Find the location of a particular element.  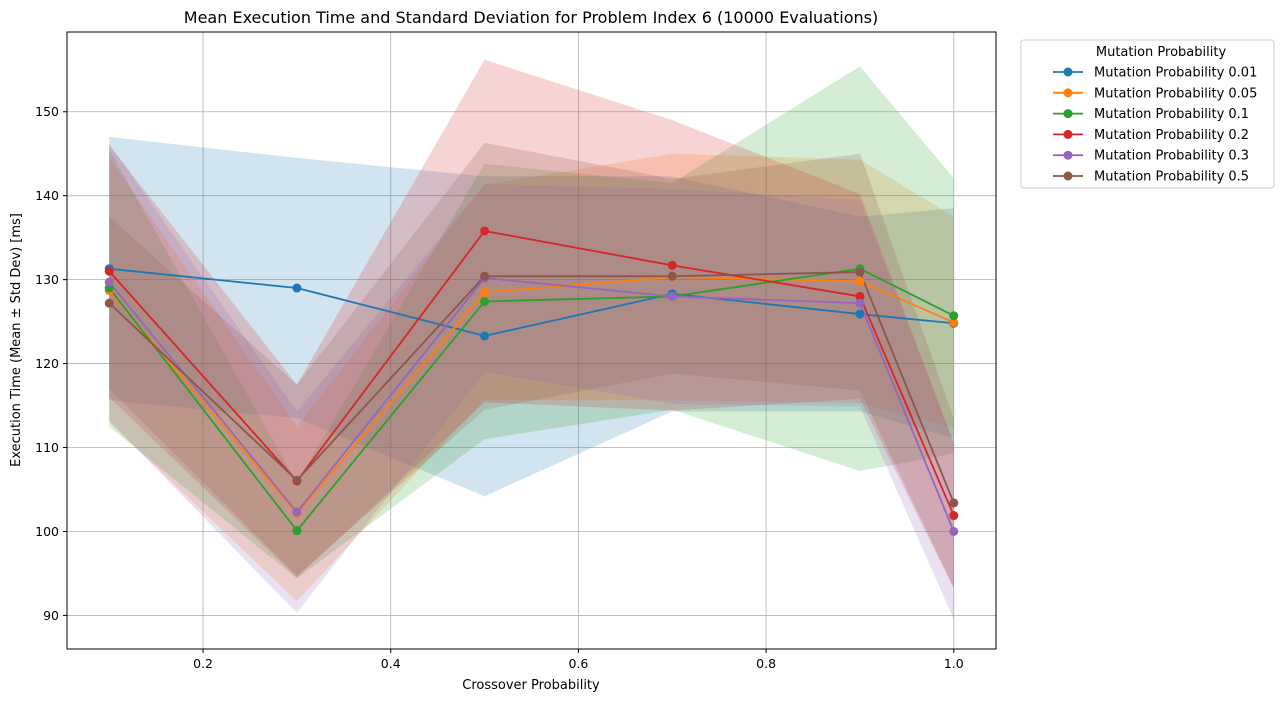

x-axis-label: Crossover Probability is located at coordinates (531, 685).